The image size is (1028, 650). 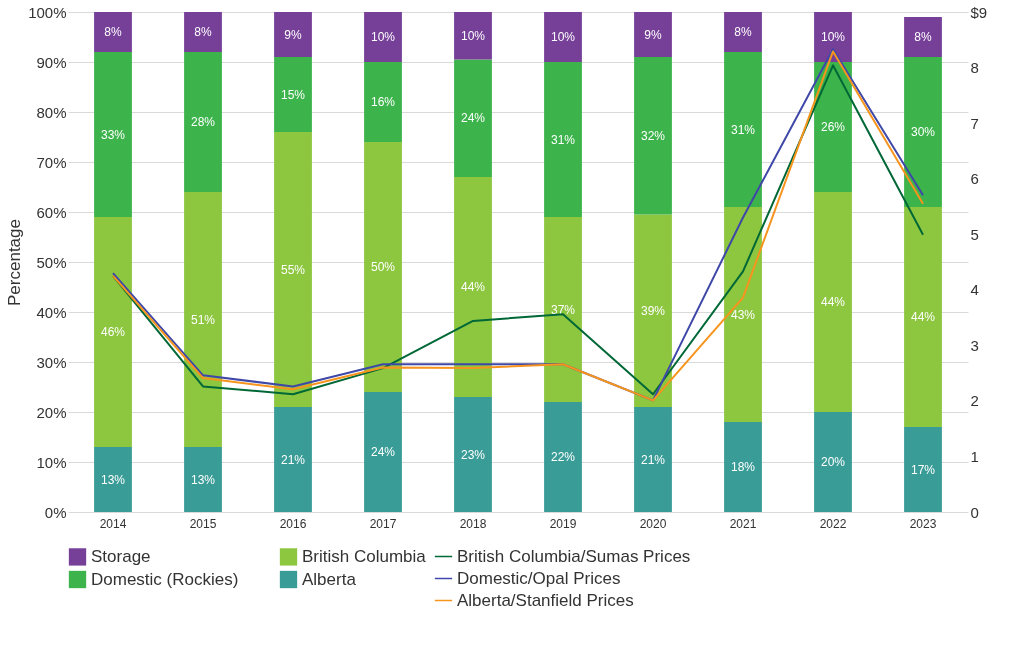 I want to click on y-tick-label: 50%, so click(x=51, y=262).